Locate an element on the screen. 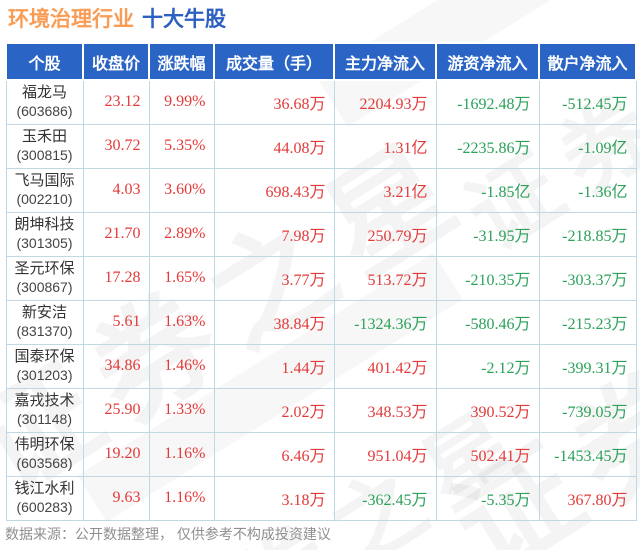 The image size is (640, 550). stock-cell: 朗坤科技 (301305) is located at coordinates (44, 234).